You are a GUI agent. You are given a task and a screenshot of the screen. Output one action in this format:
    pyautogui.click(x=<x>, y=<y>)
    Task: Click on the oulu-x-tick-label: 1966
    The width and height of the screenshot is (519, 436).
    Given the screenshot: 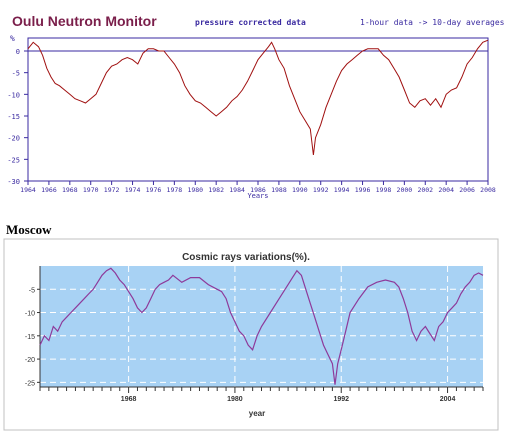 What is the action you would take?
    pyautogui.click(x=49, y=190)
    